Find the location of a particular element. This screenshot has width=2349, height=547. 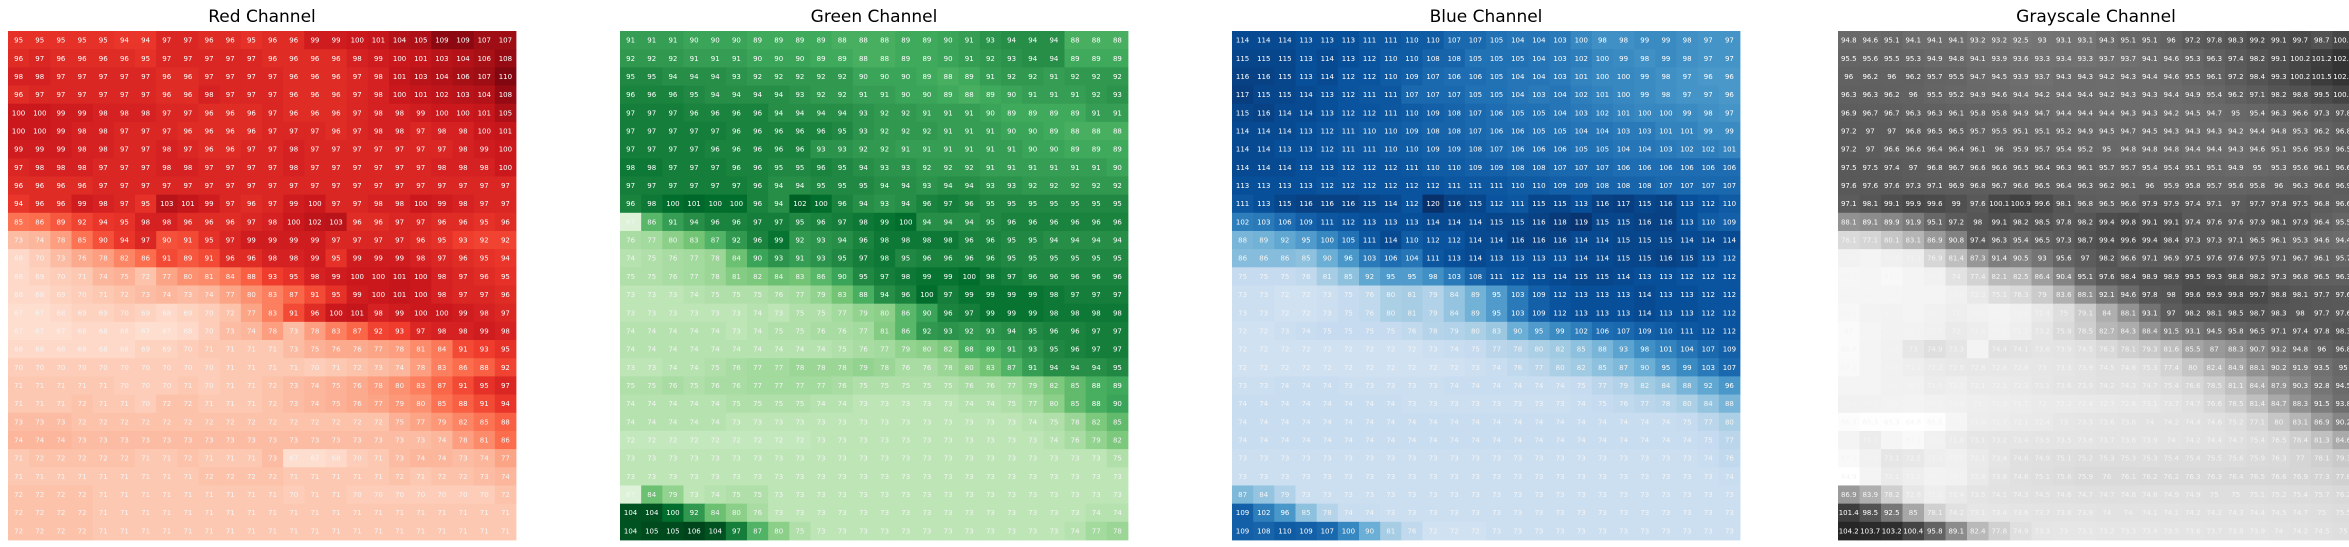

heatmap-cell-label: 95.9 is located at coordinates (2171, 186).